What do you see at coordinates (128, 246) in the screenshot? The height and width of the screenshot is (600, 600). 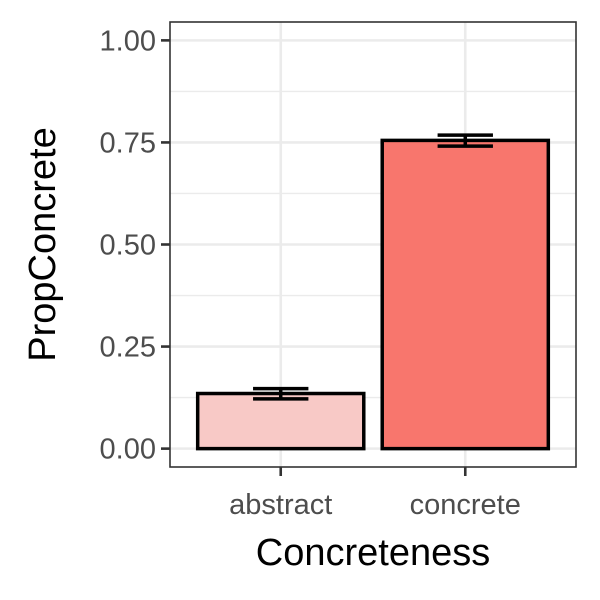 I see `y-tick-label: 0.50` at bounding box center [128, 246].